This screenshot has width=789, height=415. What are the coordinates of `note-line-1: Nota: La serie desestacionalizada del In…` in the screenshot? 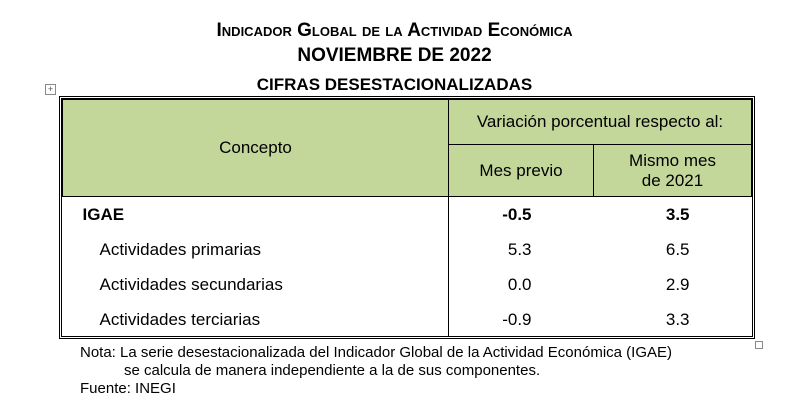 It's located at (376, 352).